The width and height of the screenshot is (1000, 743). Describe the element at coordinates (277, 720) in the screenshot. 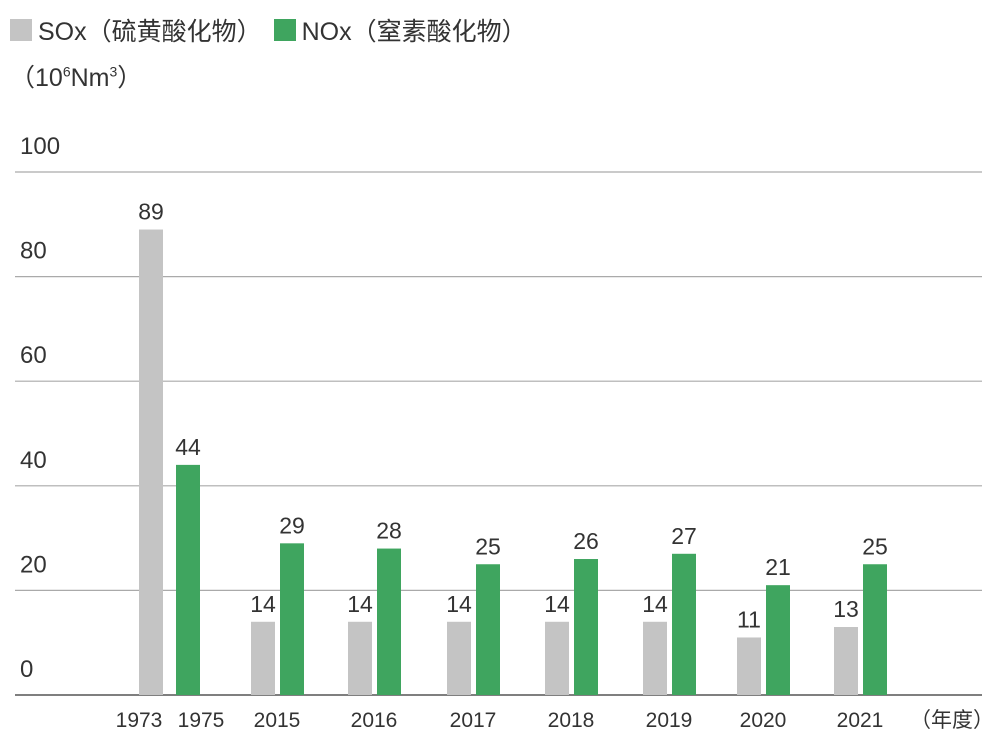

I see `x-tick-label-2015: 2015` at that location.